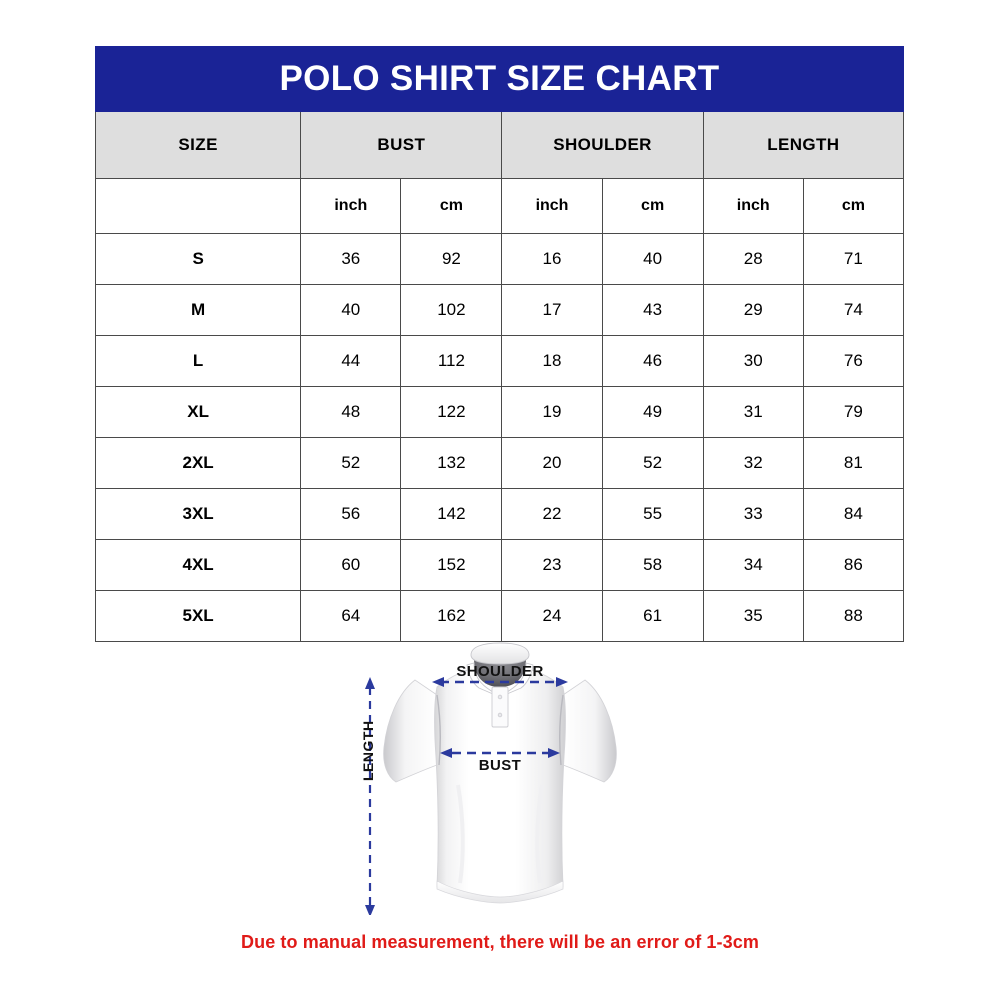 The height and width of the screenshot is (1000, 1000). I want to click on cell-bust-inch: 44, so click(351, 361).